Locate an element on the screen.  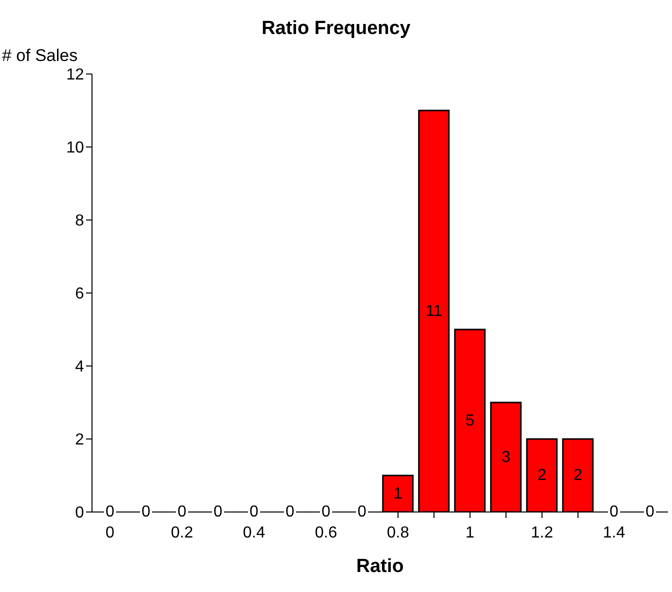
x-tick-label: 1 is located at coordinates (470, 533).